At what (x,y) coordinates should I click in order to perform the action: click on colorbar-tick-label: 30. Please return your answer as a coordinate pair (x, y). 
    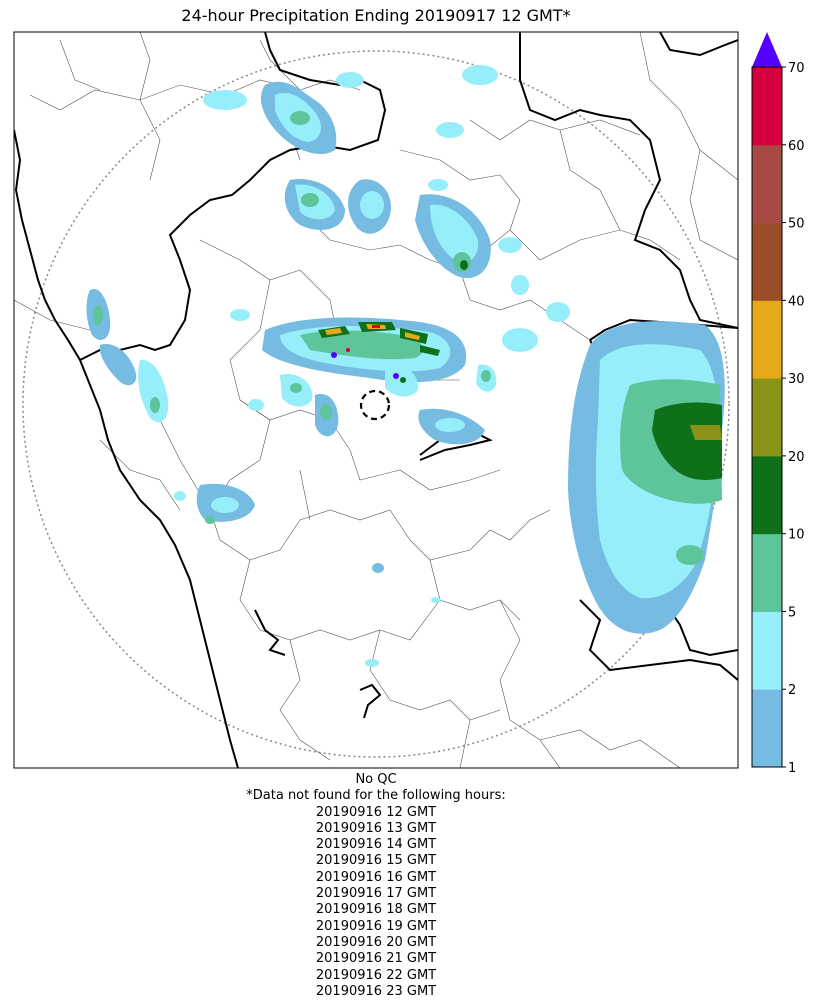
    Looking at the image, I should click on (796, 379).